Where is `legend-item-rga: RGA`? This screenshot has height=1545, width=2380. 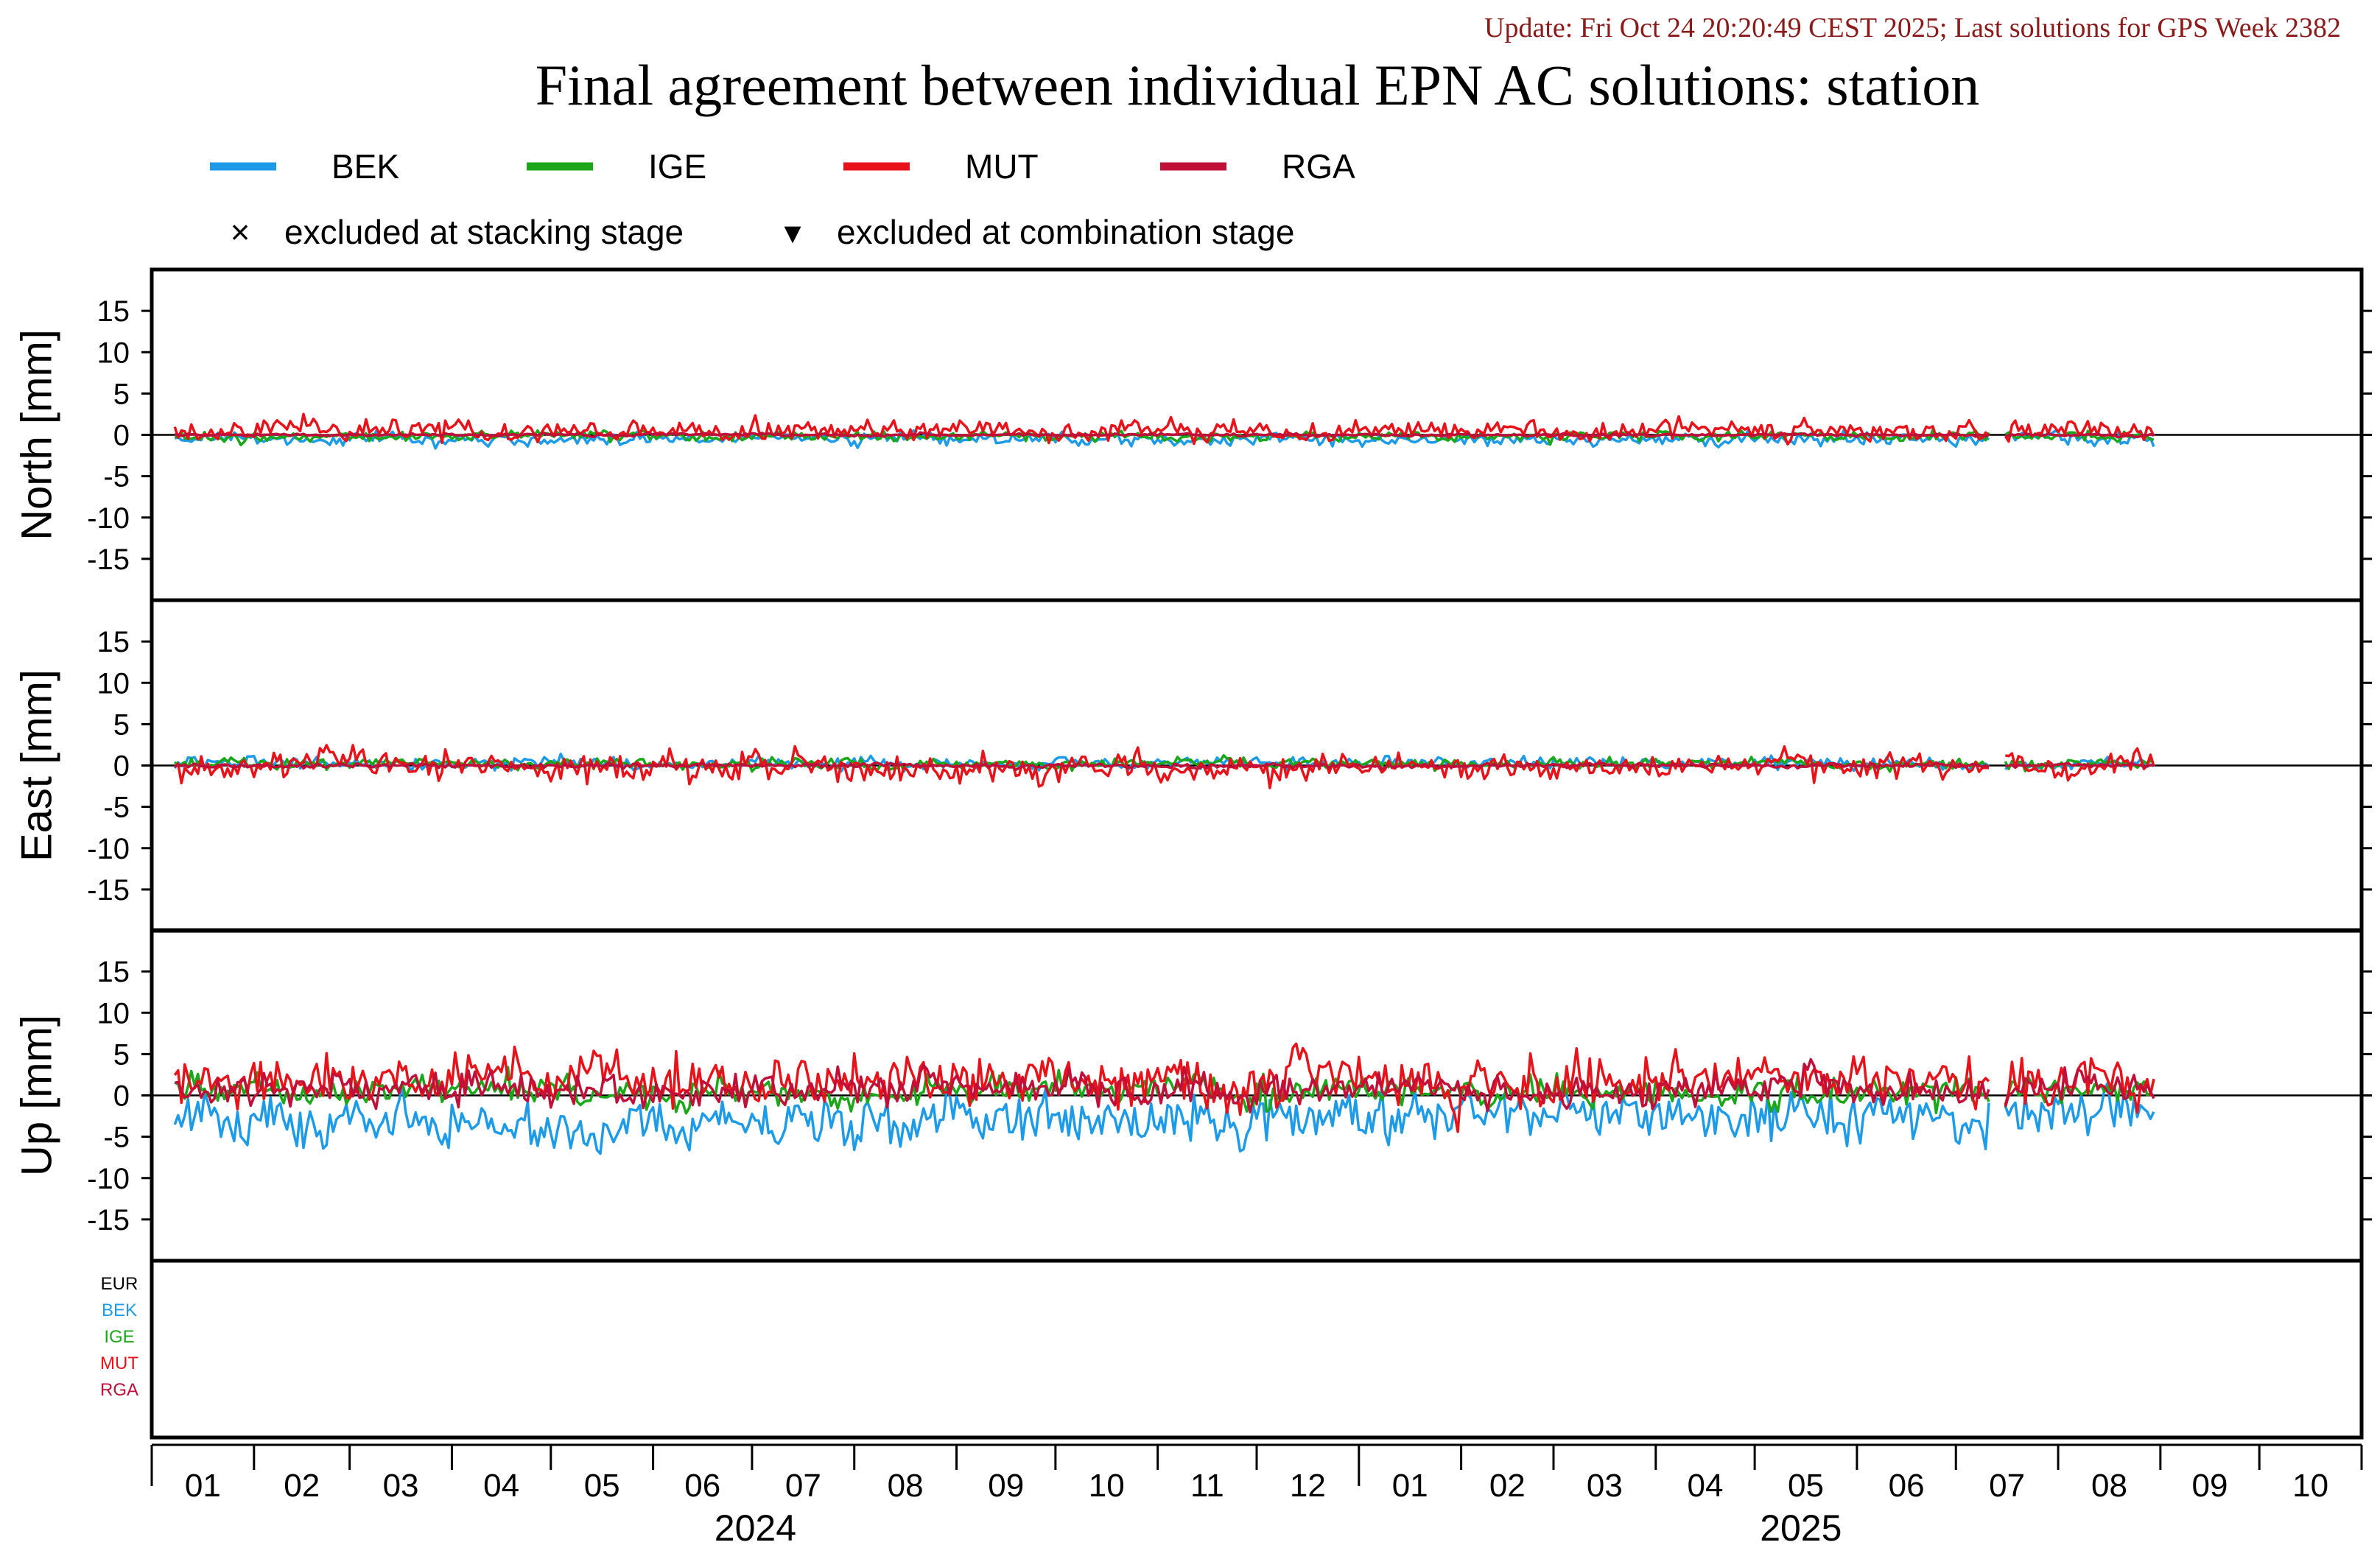
legend-item-rga: RGA is located at coordinates (1257, 166).